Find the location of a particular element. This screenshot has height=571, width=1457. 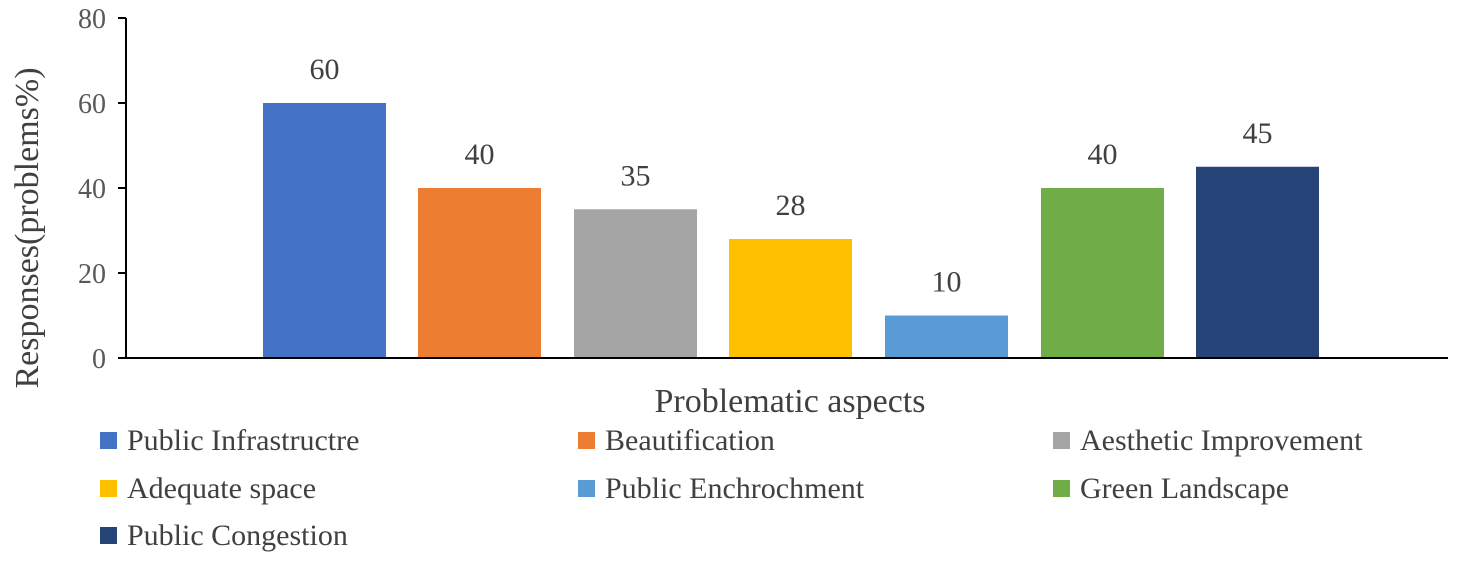

data-label: 60 is located at coordinates (325, 69).